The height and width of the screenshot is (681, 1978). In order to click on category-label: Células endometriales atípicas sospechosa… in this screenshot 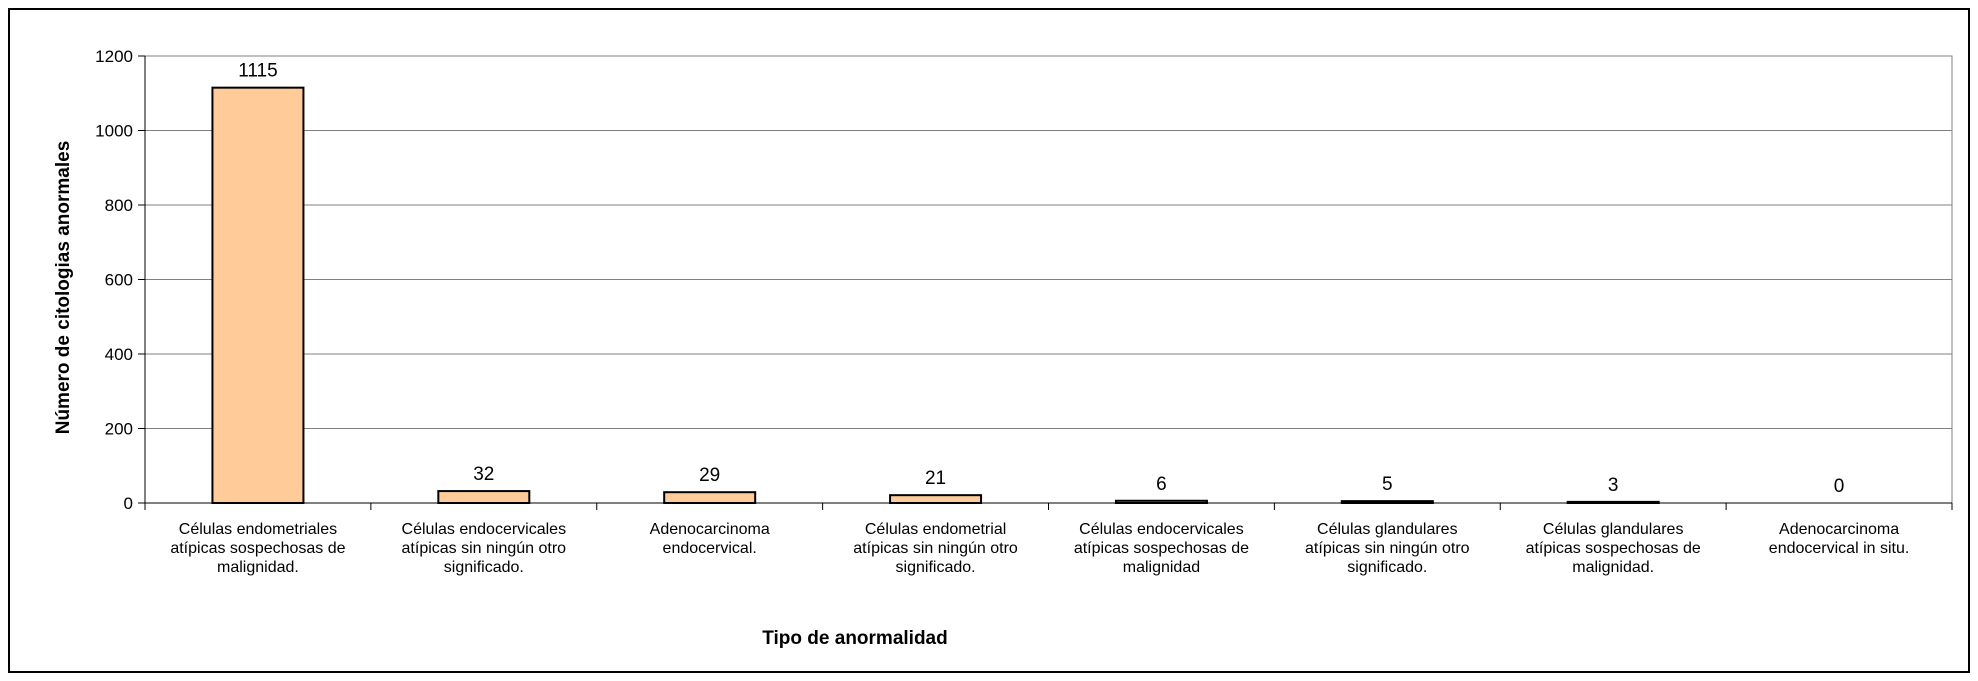, I will do `click(257, 548)`.